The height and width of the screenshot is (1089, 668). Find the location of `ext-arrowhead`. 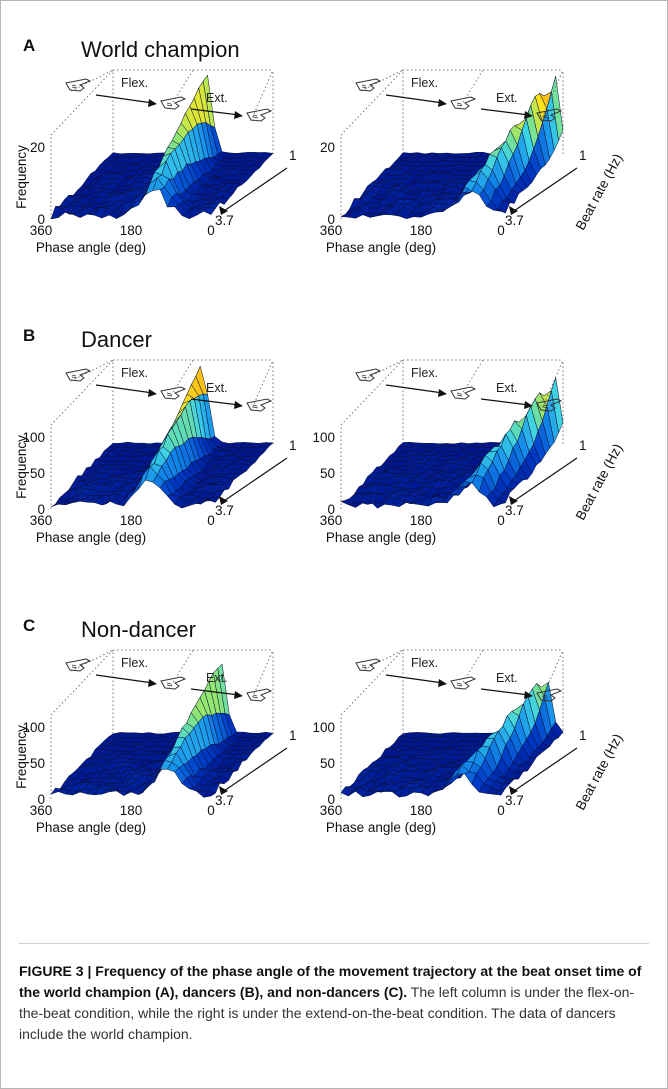

ext-arrowhead is located at coordinates (238, 695).